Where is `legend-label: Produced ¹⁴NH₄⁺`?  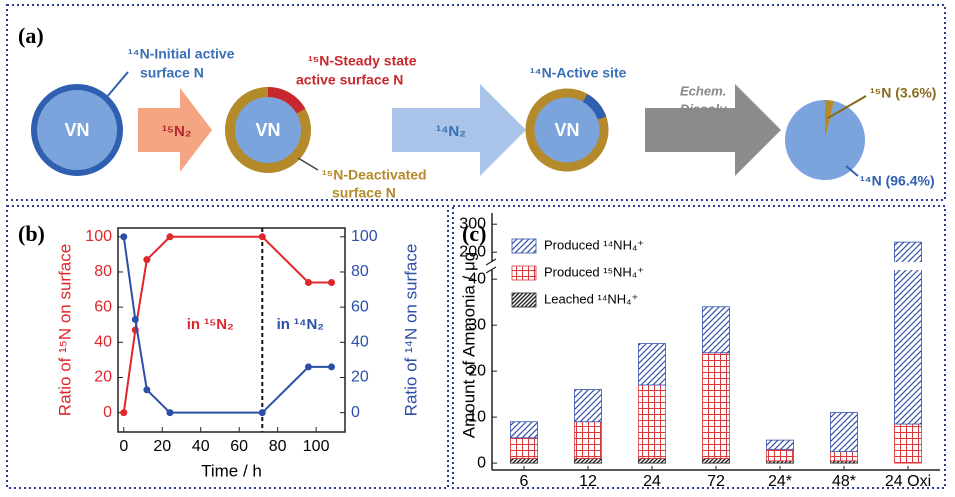
legend-label: Produced ¹⁴NH₄⁺ is located at coordinates (594, 244).